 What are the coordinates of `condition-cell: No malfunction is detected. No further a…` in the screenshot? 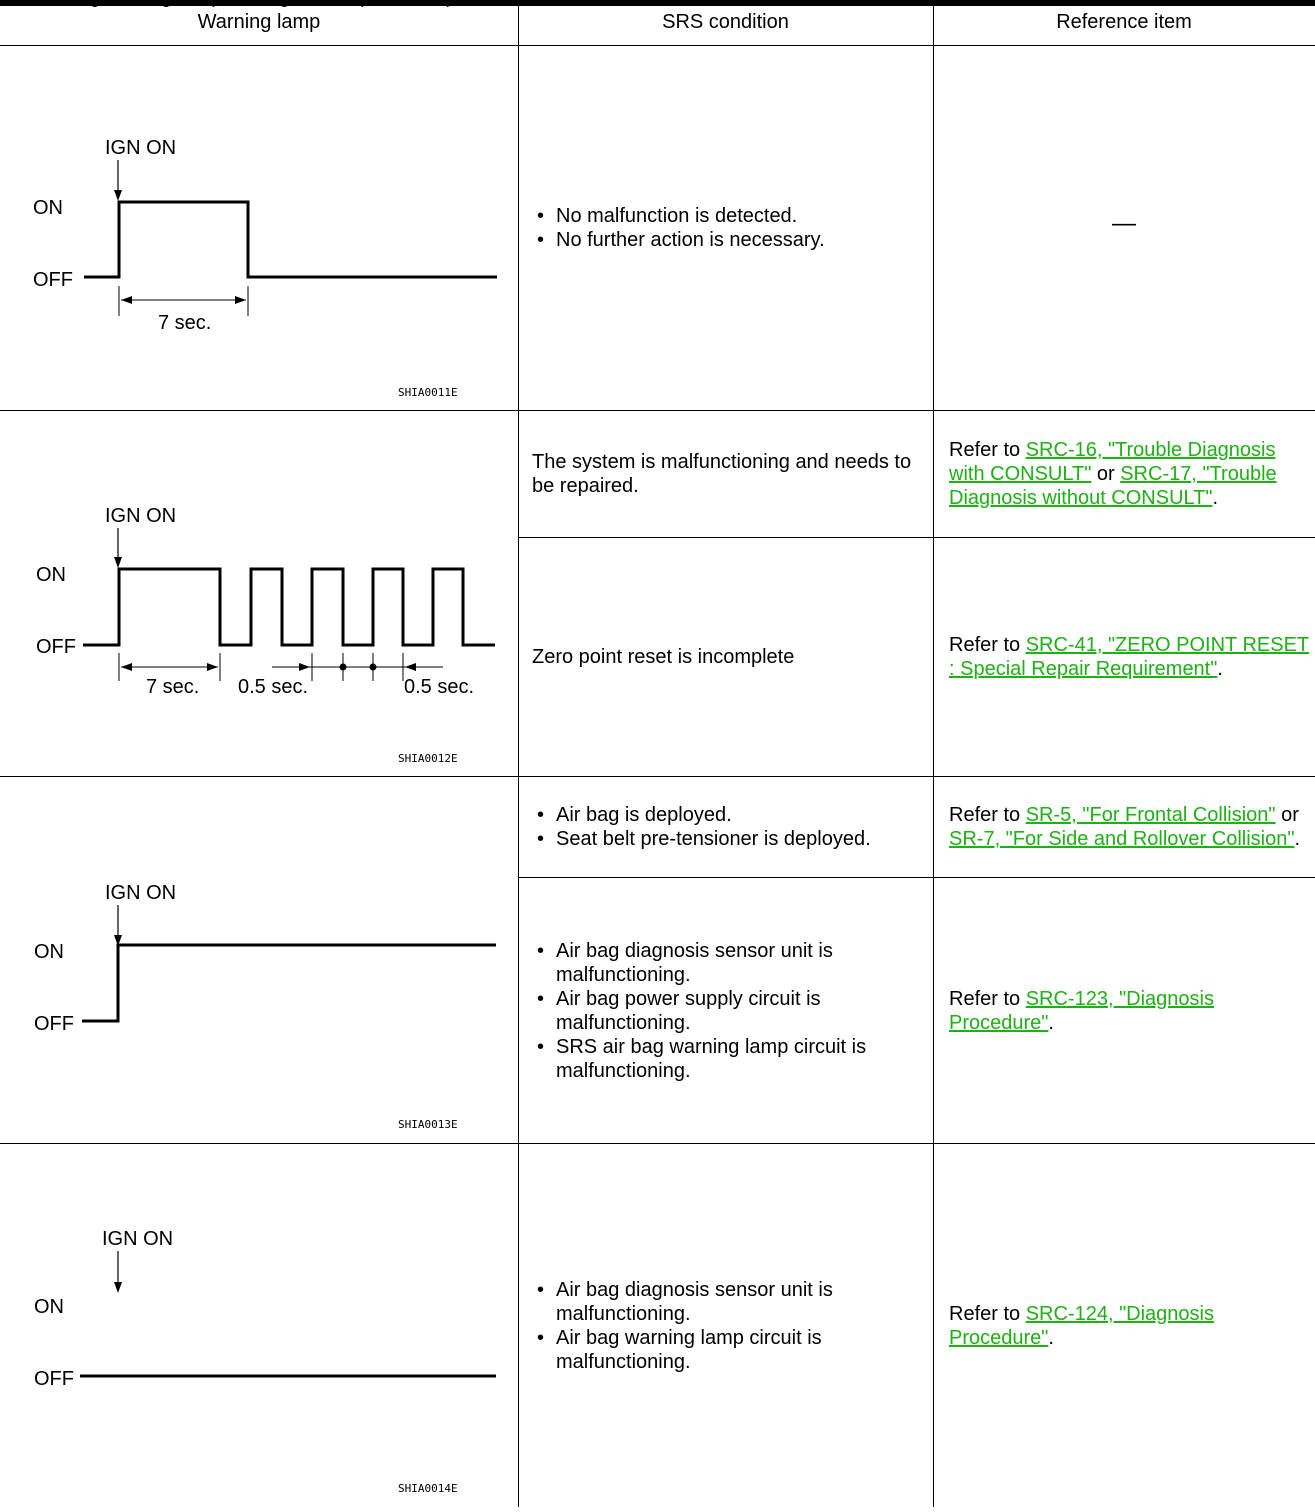 It's located at (729, 228).